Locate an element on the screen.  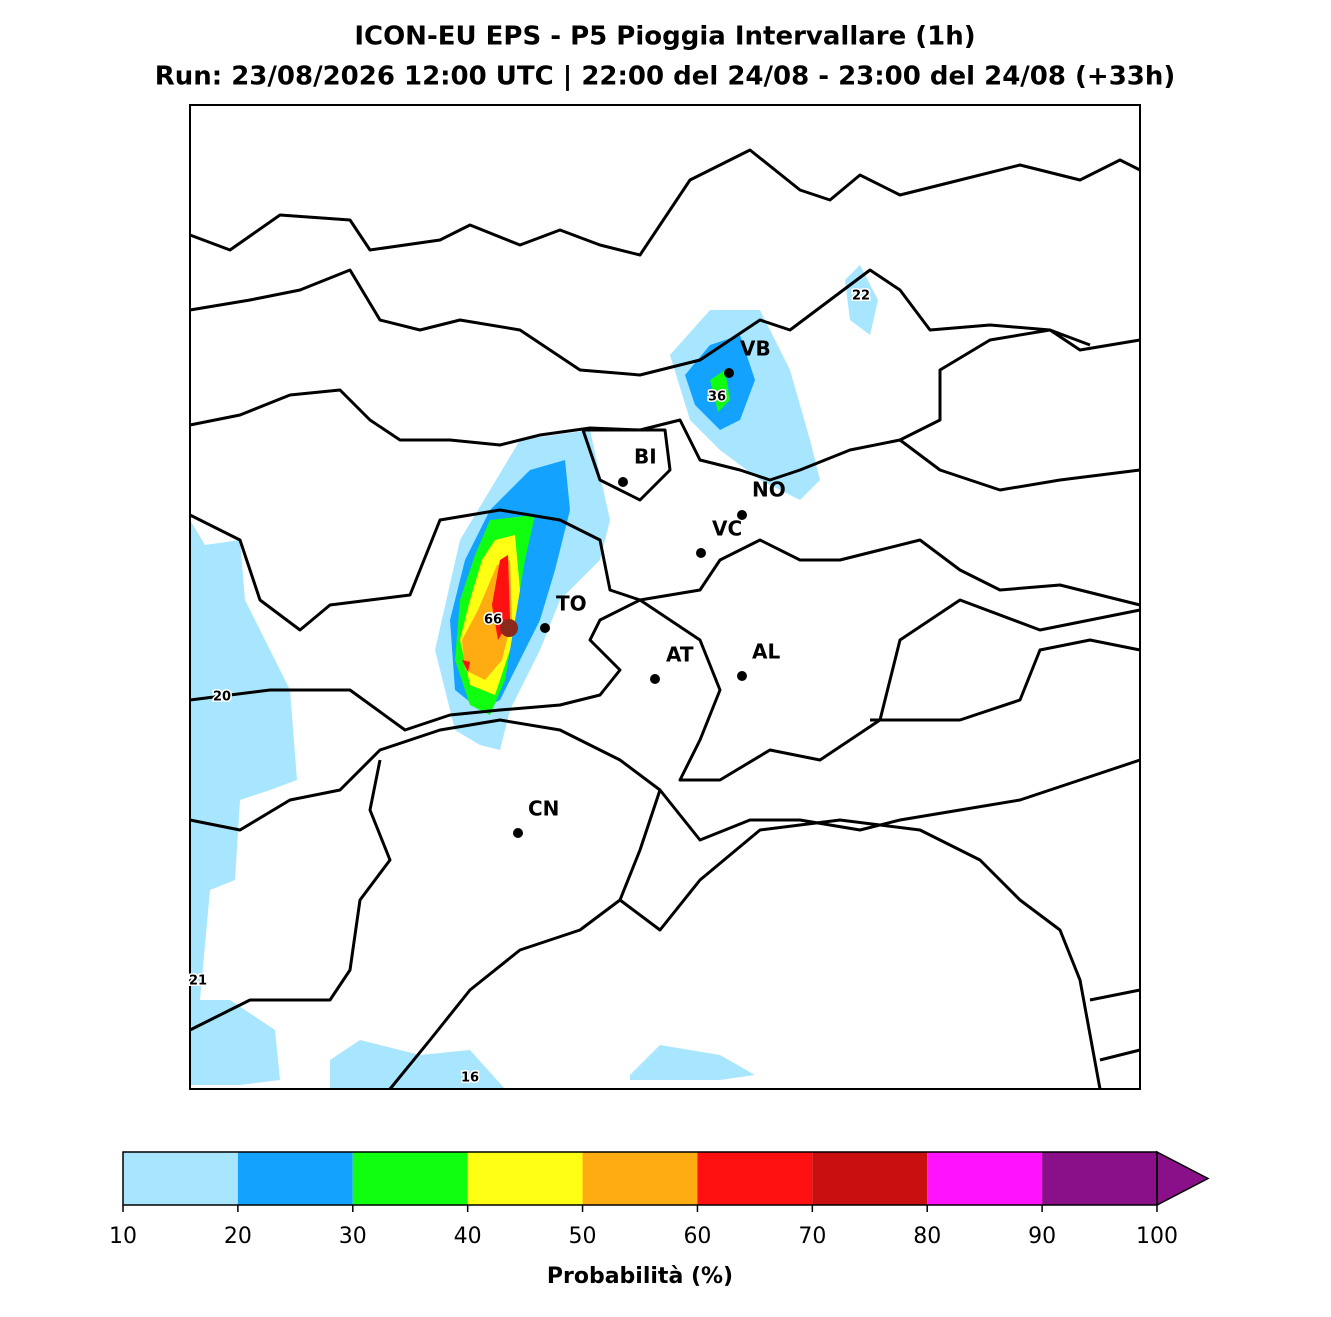
colorbar-tick-label: 40 is located at coordinates (468, 1236).